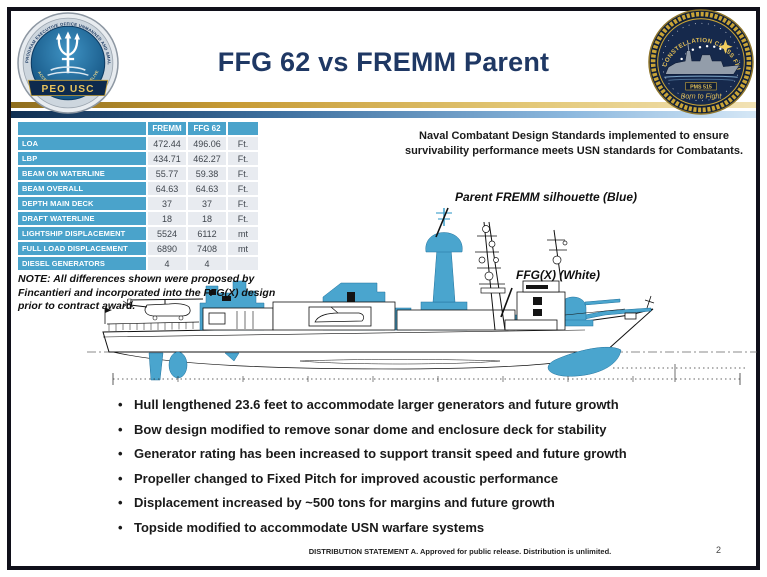 Image resolution: width=767 pixels, height=577 pixels. What do you see at coordinates (167, 143) in the screenshot?
I see `table-cell: 472.44` at bounding box center [167, 143].